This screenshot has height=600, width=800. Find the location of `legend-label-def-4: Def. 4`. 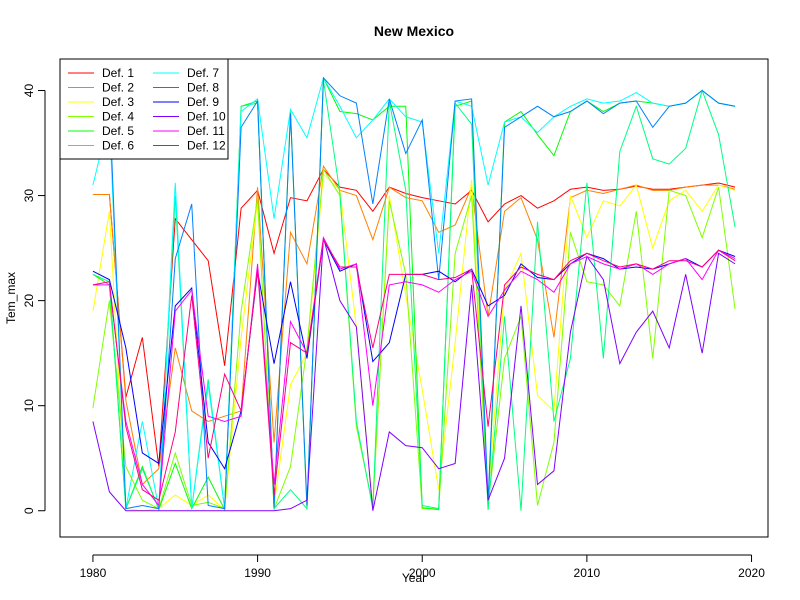

legend-label-def-4: Def. 4 is located at coordinates (118, 117).